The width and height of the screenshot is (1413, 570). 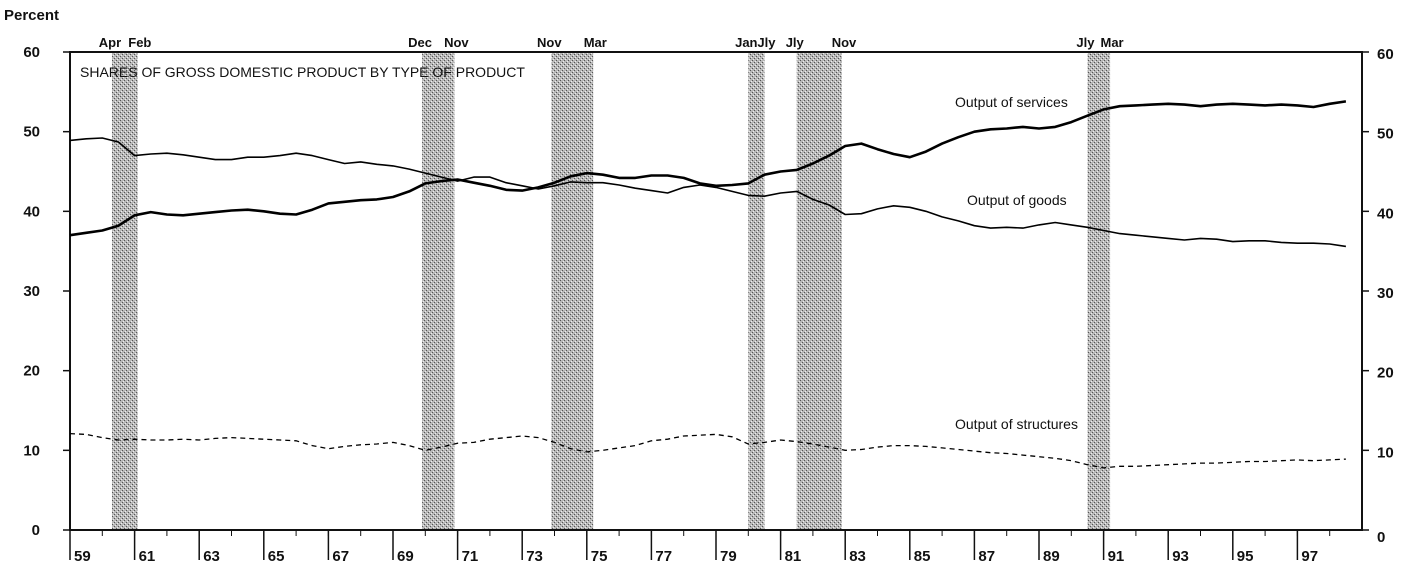 What do you see at coordinates (139, 42) in the screenshot?
I see `recession-end-label: Feb` at bounding box center [139, 42].